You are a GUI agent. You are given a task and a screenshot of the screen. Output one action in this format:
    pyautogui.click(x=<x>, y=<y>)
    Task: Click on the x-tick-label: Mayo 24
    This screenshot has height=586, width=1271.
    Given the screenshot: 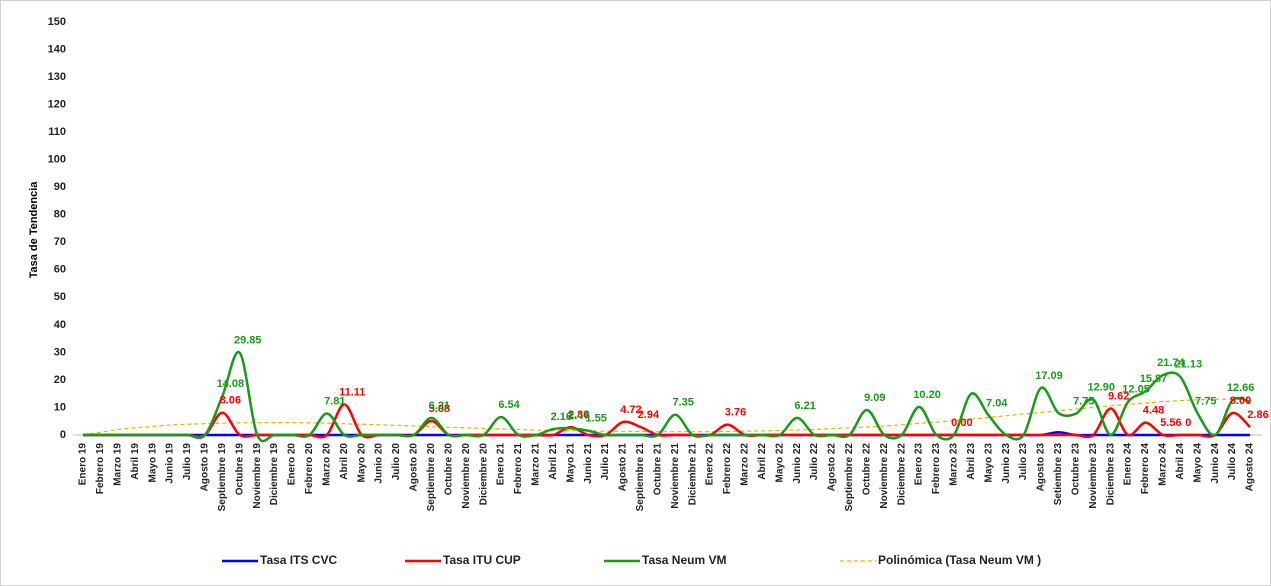 What is the action you would take?
    pyautogui.click(x=1197, y=463)
    